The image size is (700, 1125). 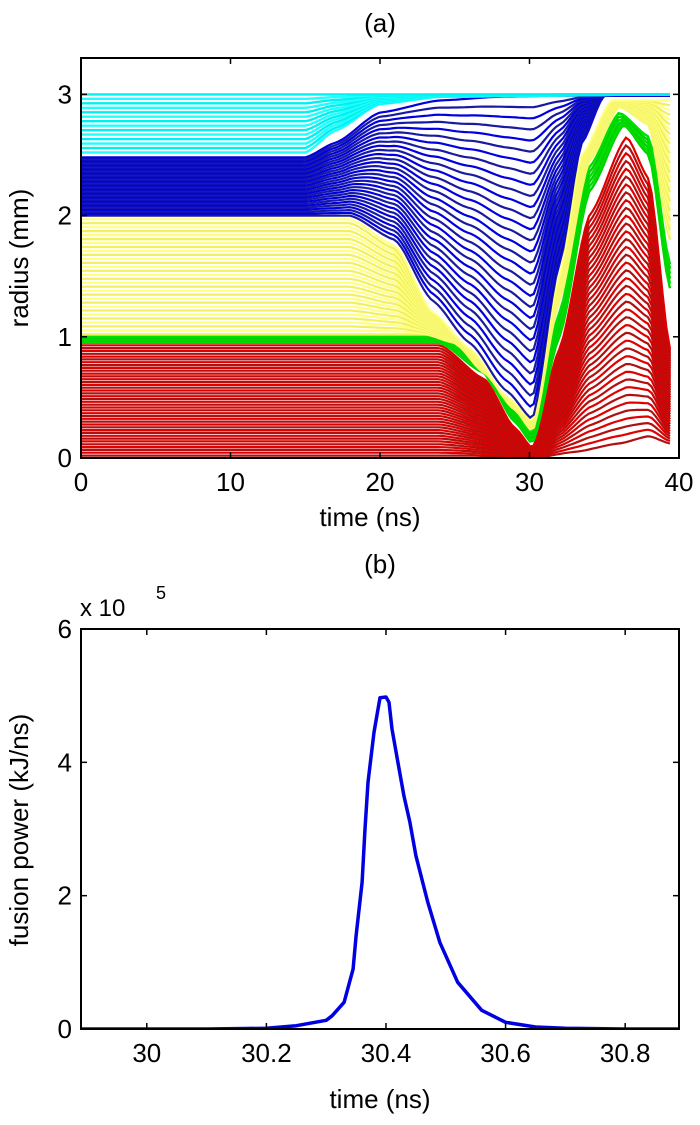 What do you see at coordinates (375, 123) in the screenshot?
I see `series-cyan-layer` at bounding box center [375, 123].